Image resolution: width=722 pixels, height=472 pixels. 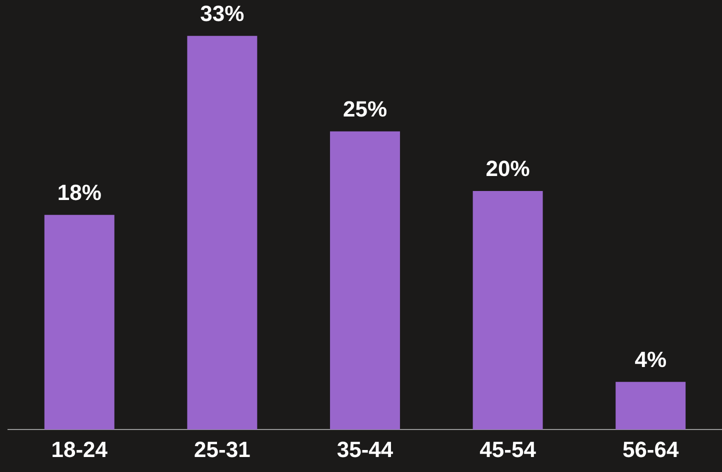 I want to click on x-tick-label: 18-24, so click(x=79, y=449).